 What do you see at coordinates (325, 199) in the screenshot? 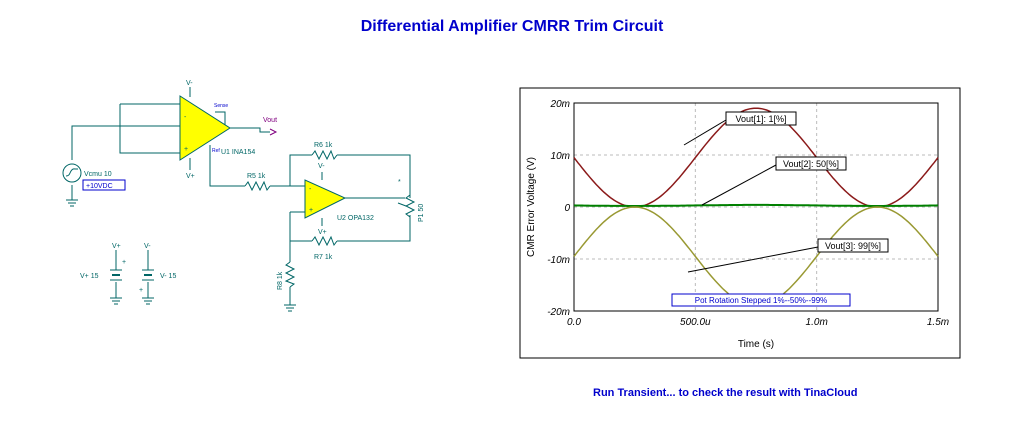
I see `u2-opamp-symbol` at bounding box center [325, 199].